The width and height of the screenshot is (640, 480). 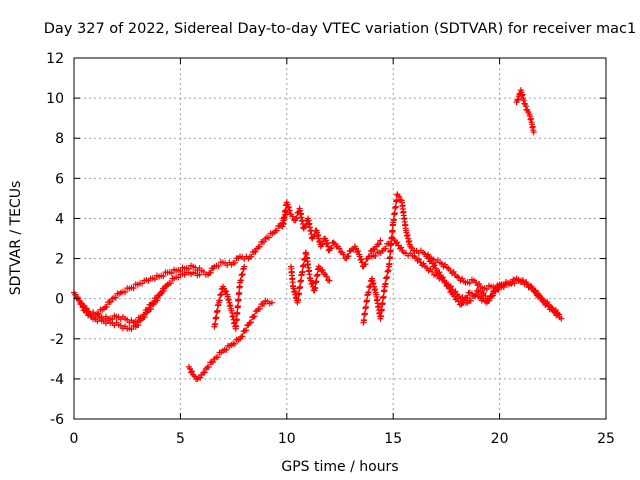 I want to click on x-tick-label: 0, so click(x=74, y=439).